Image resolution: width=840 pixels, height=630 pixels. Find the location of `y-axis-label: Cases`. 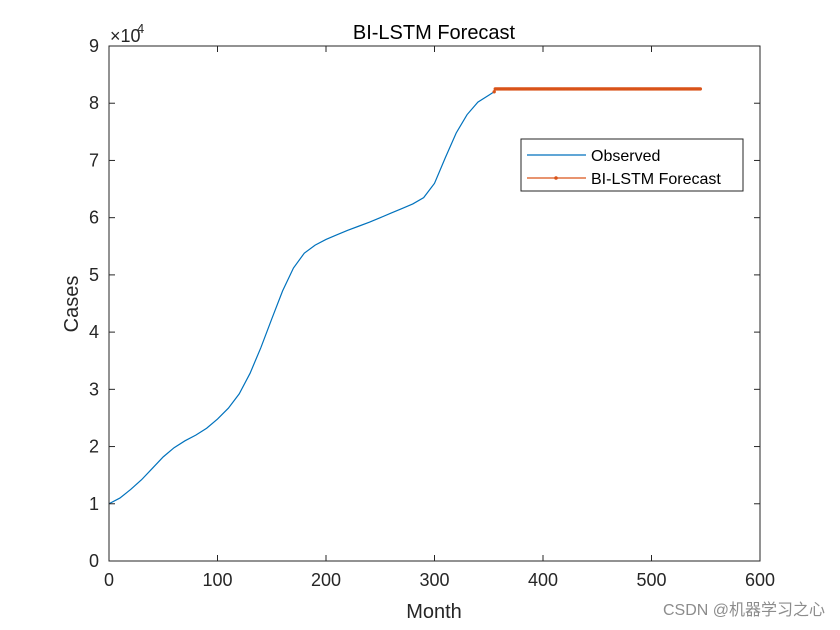

y-axis-label: Cases is located at coordinates (72, 304).